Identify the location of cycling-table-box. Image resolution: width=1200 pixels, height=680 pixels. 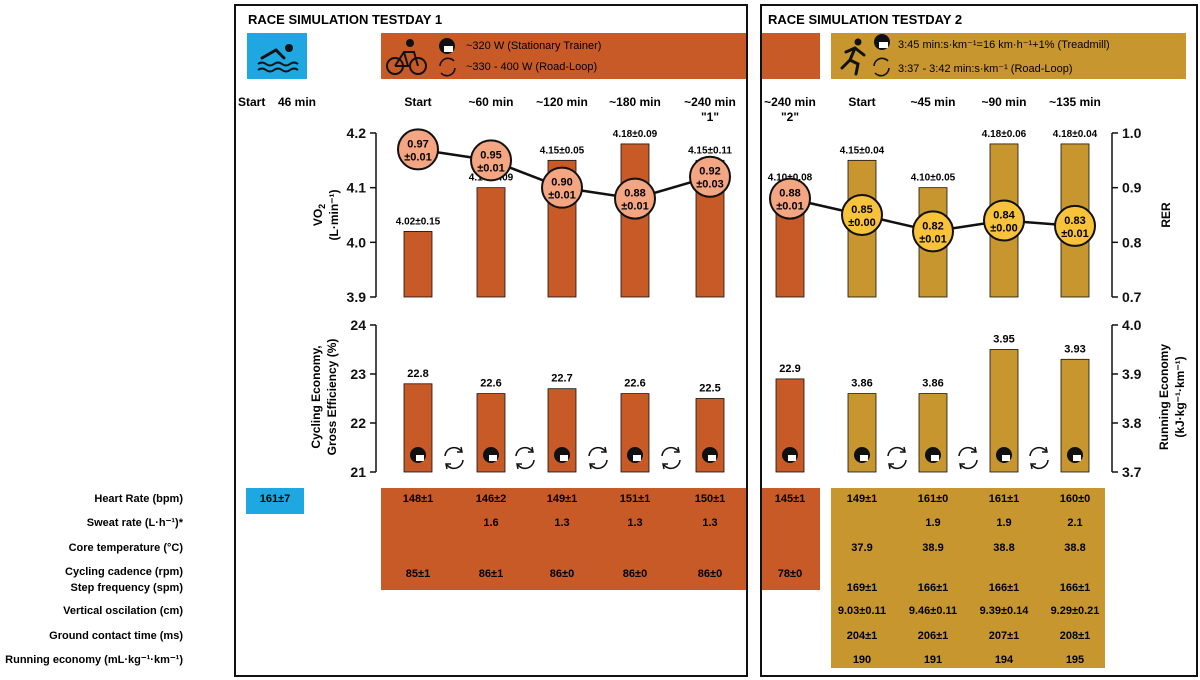
(563, 539).